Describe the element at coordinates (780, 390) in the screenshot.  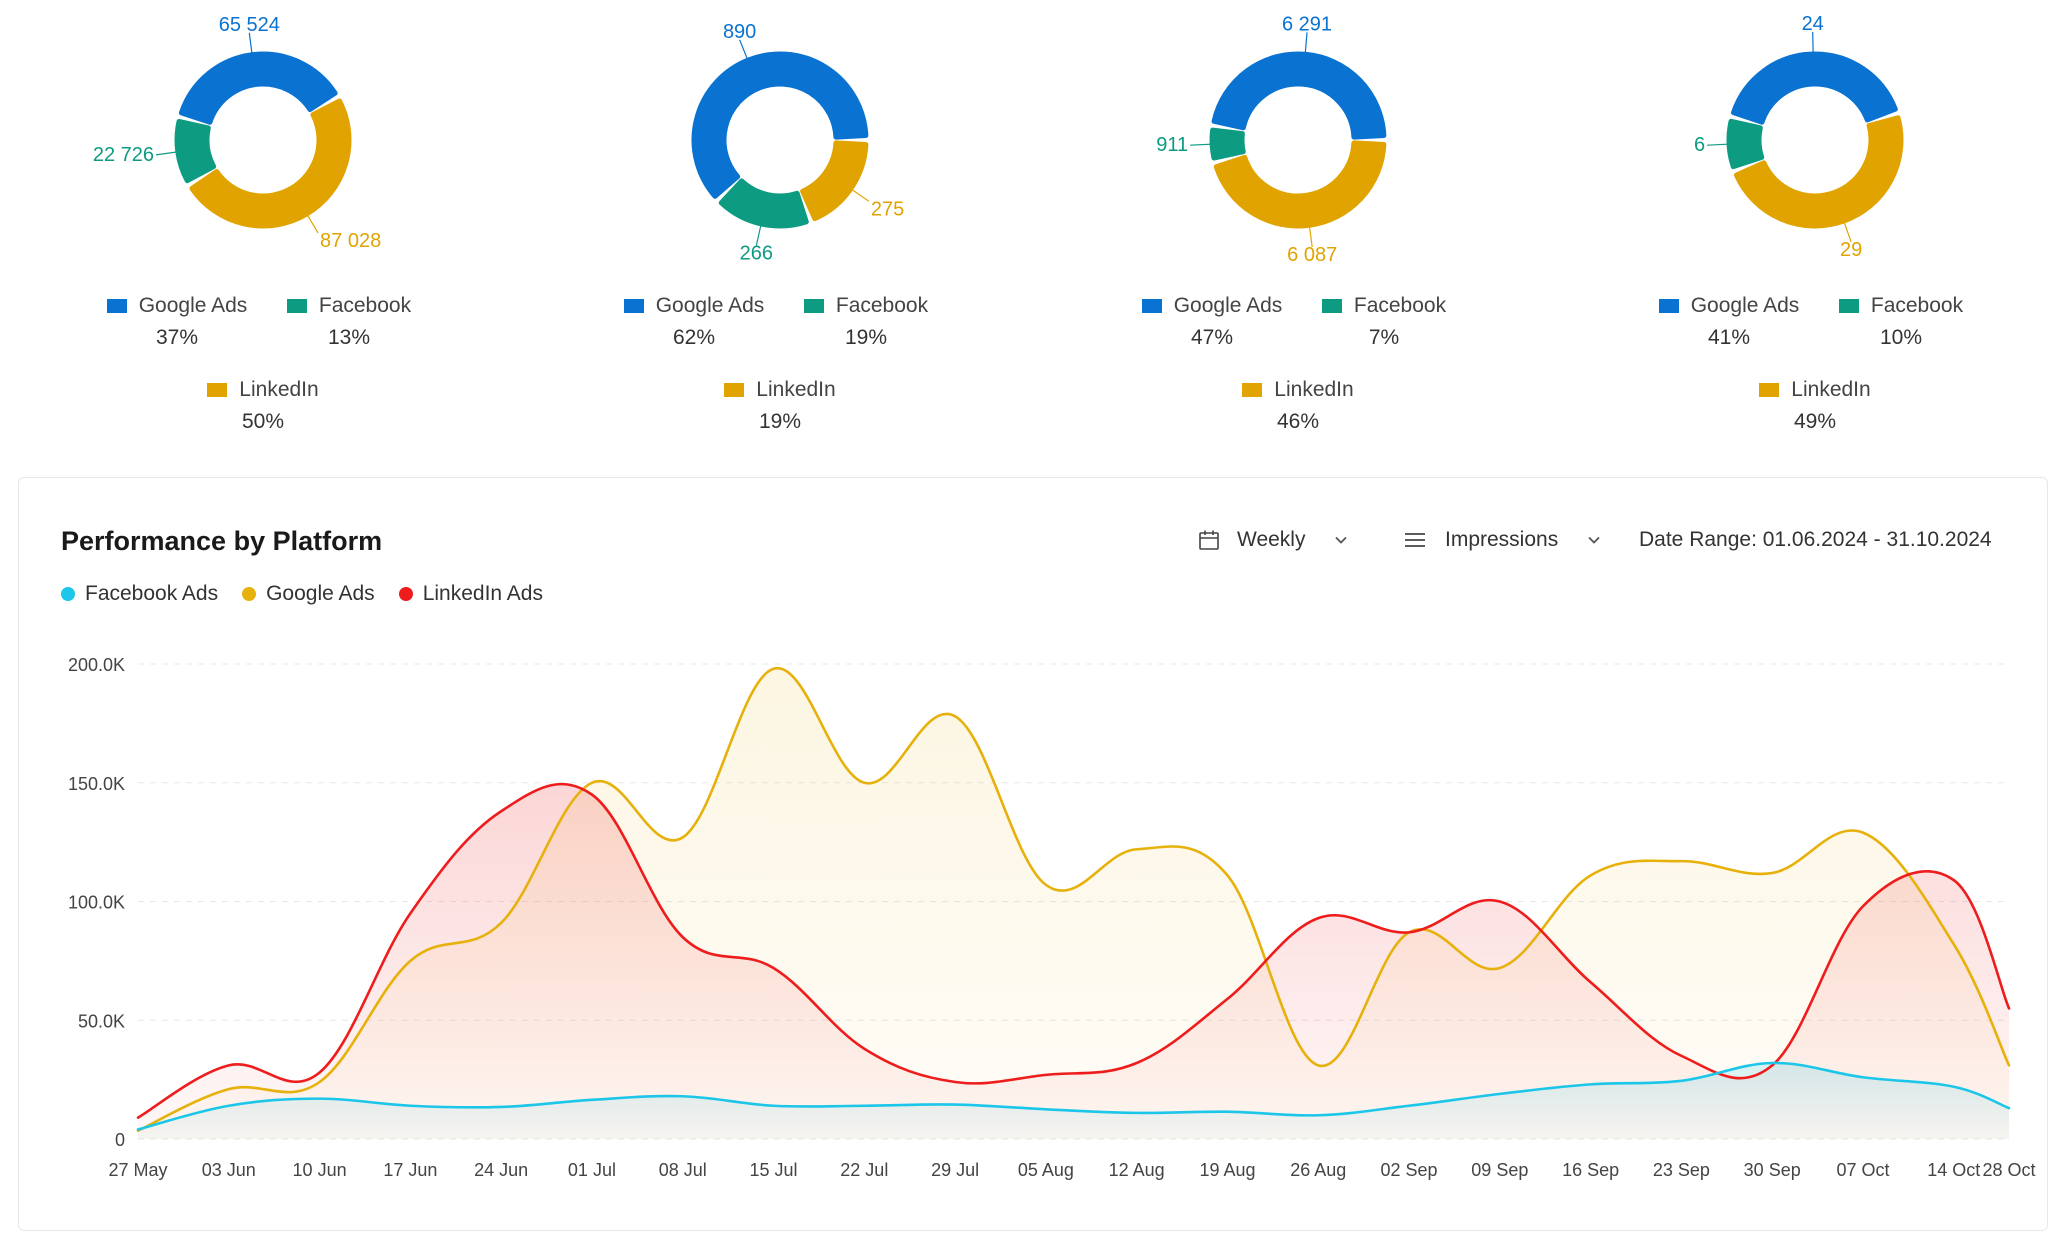
I see `donut-legend-head: LinkedIn` at that location.